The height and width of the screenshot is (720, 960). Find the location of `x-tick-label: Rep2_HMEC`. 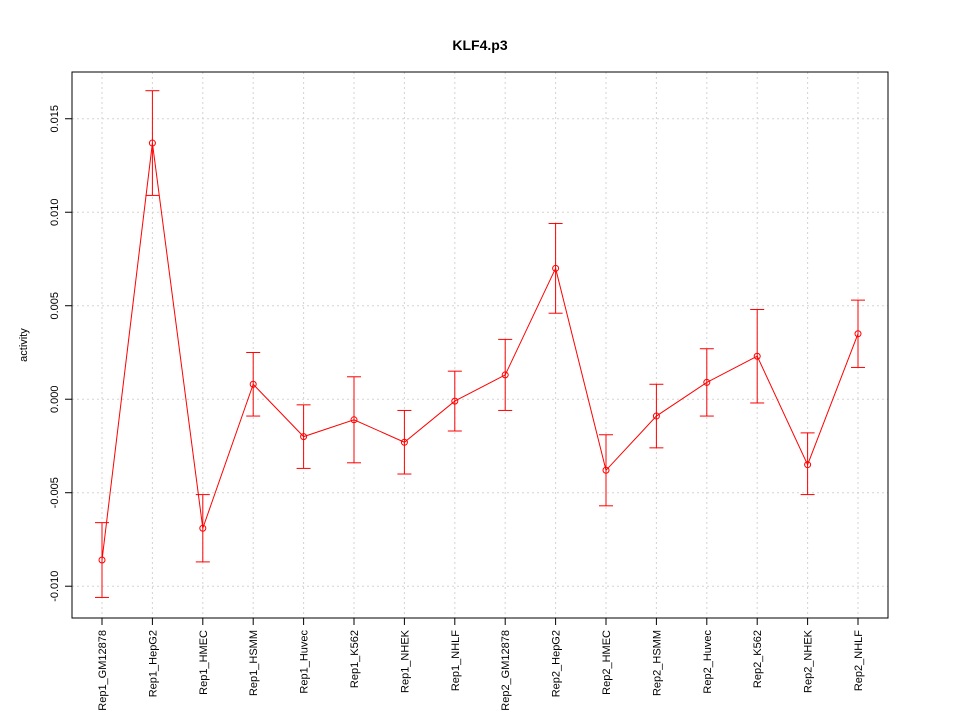

x-tick-label: Rep2_HMEC is located at coordinates (607, 662).